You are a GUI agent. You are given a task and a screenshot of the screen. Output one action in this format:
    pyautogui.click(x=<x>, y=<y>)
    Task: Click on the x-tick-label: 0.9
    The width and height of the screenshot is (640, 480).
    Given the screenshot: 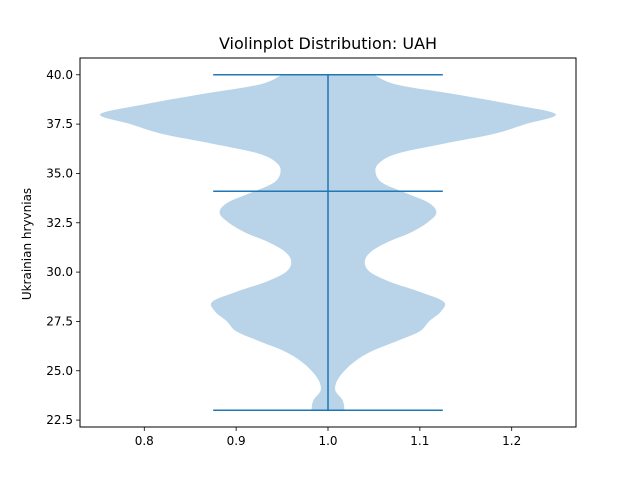 What is the action you would take?
    pyautogui.click(x=236, y=441)
    